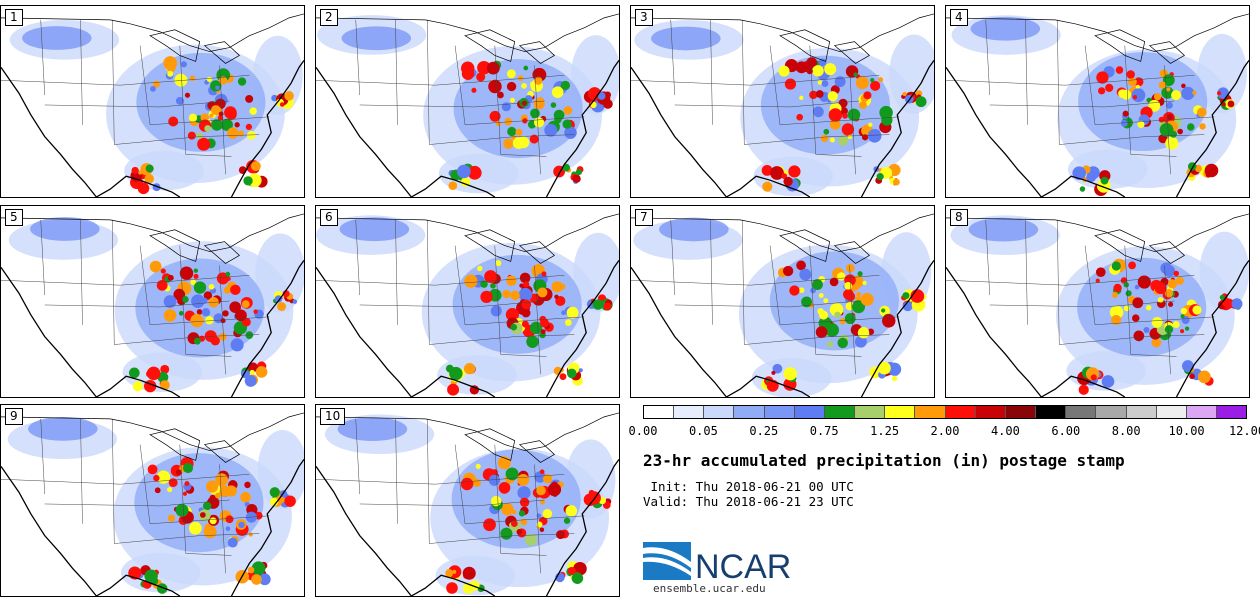 Image resolution: width=1260 pixels, height=597 pixels. I want to click on ensemble-member-panel: 9, so click(152, 500).